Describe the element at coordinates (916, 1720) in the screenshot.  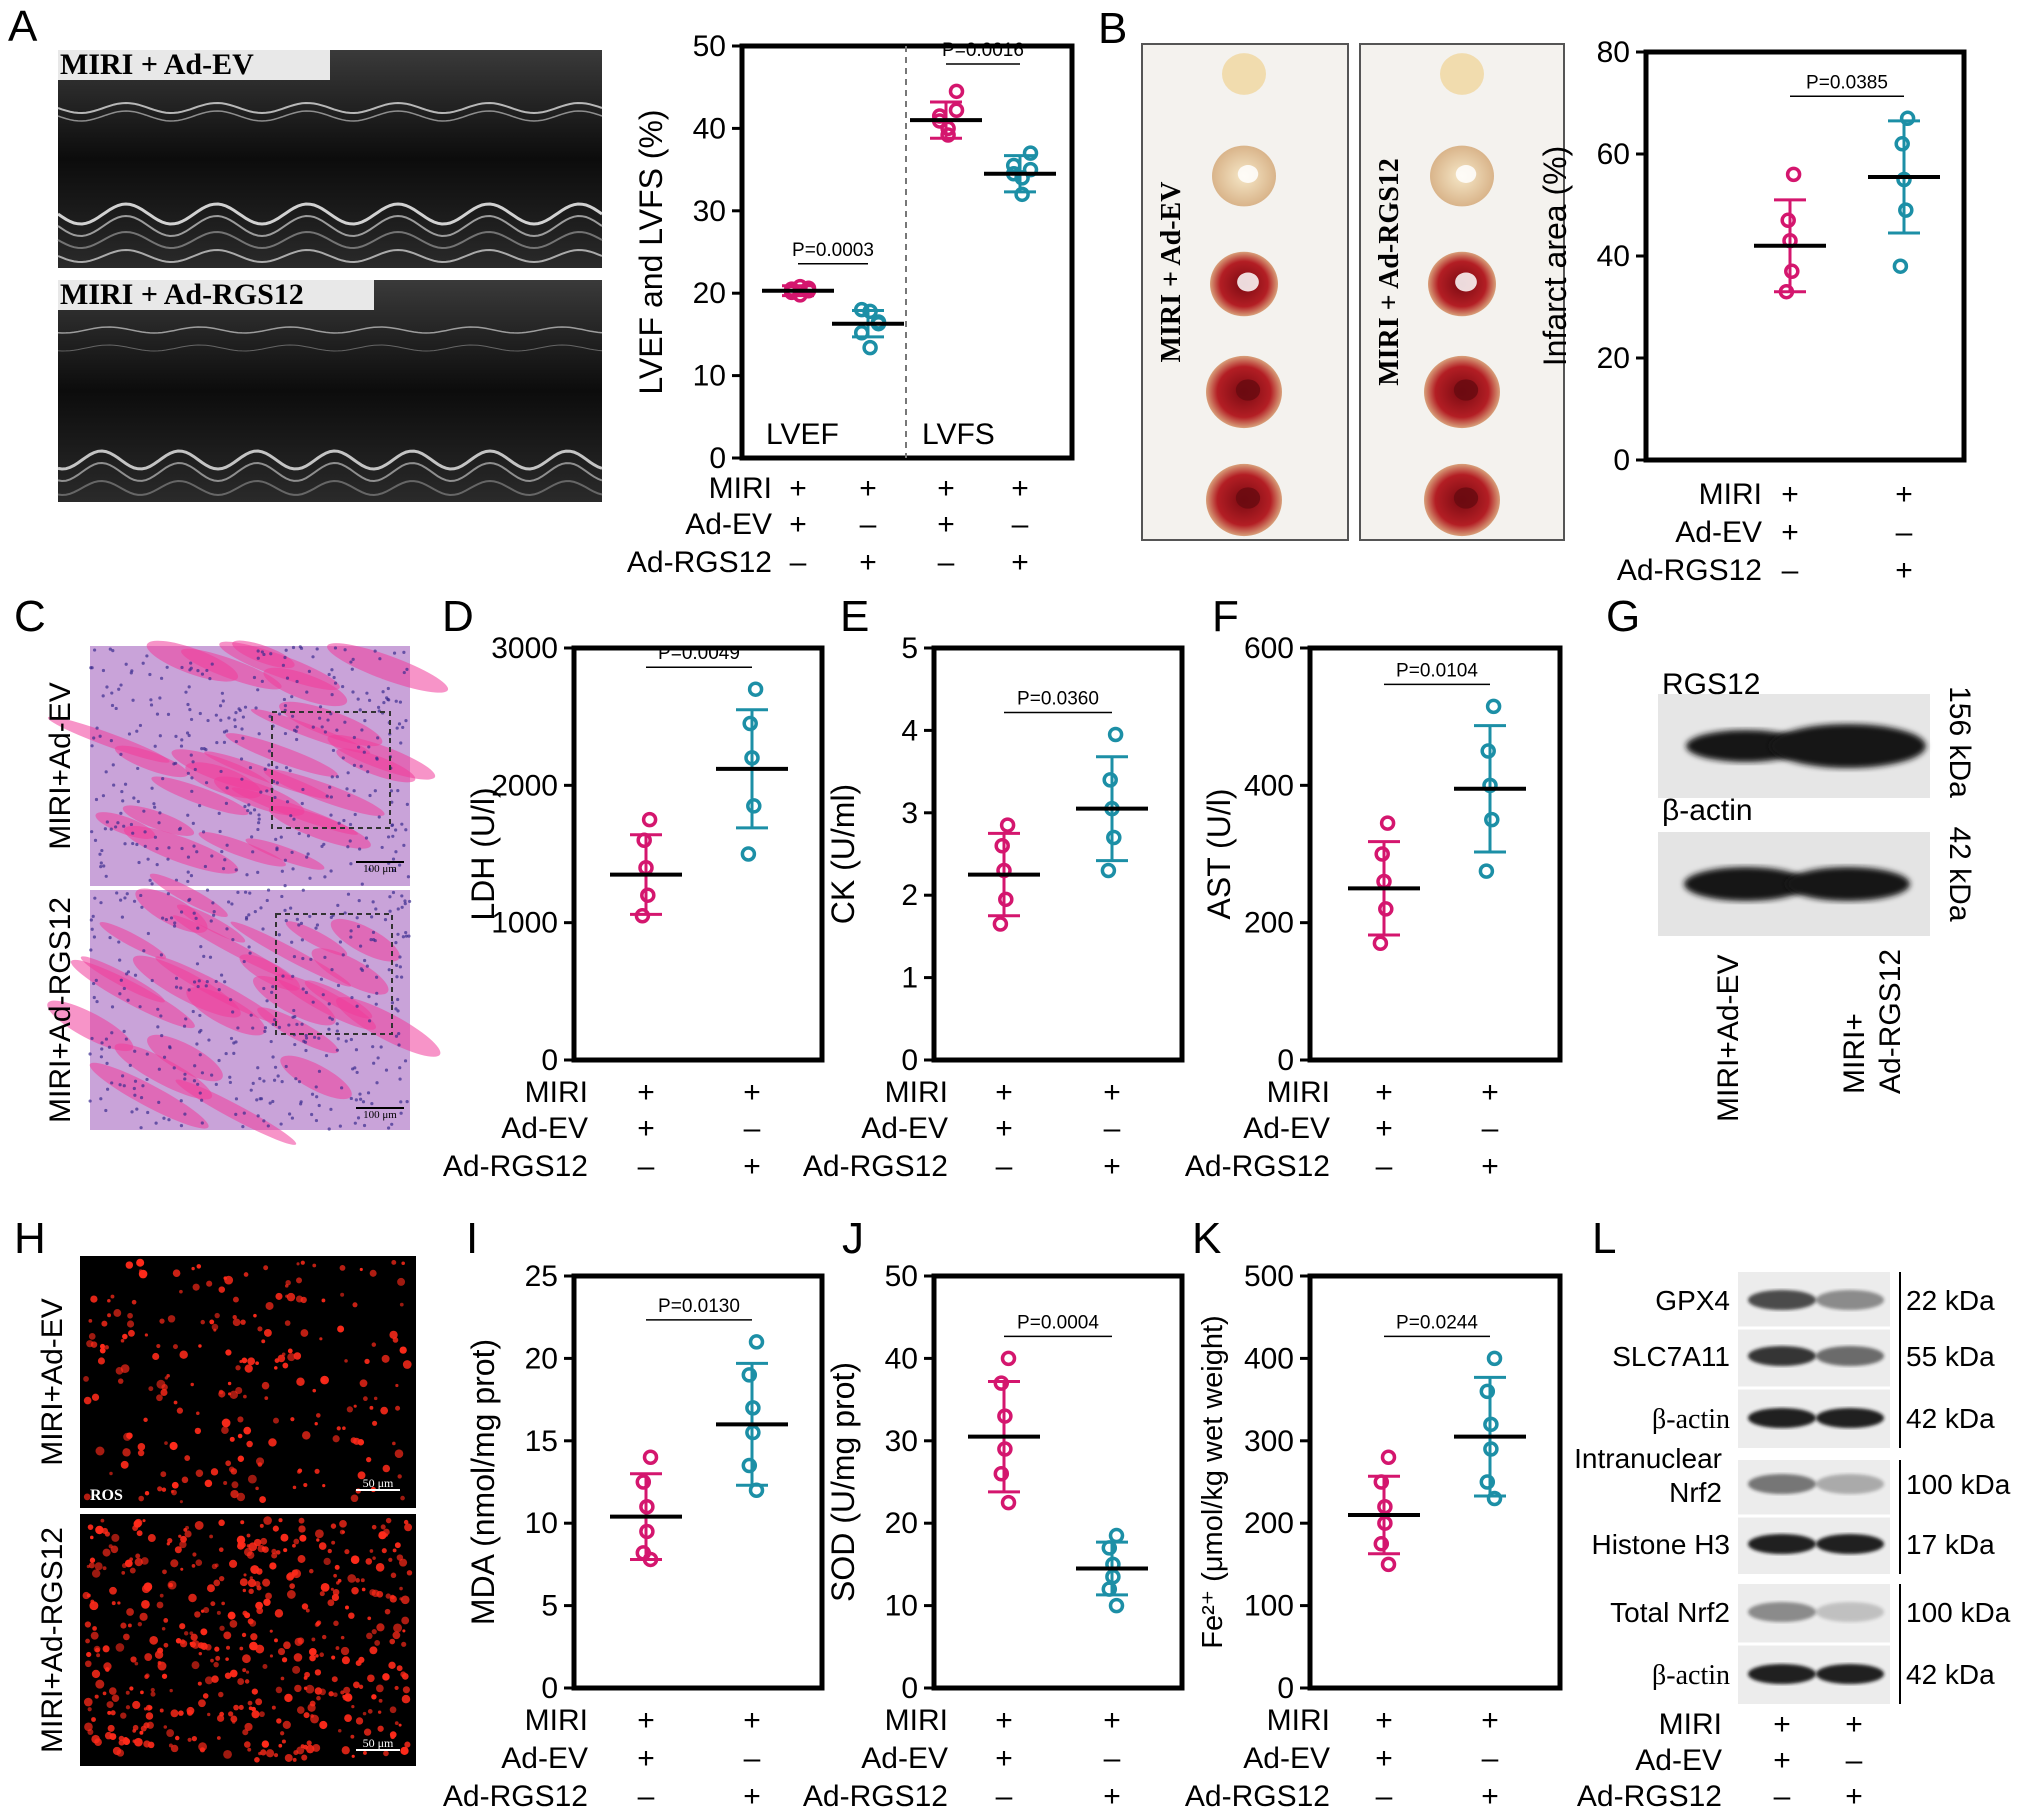
I see `treatment-label: MIRI` at that location.